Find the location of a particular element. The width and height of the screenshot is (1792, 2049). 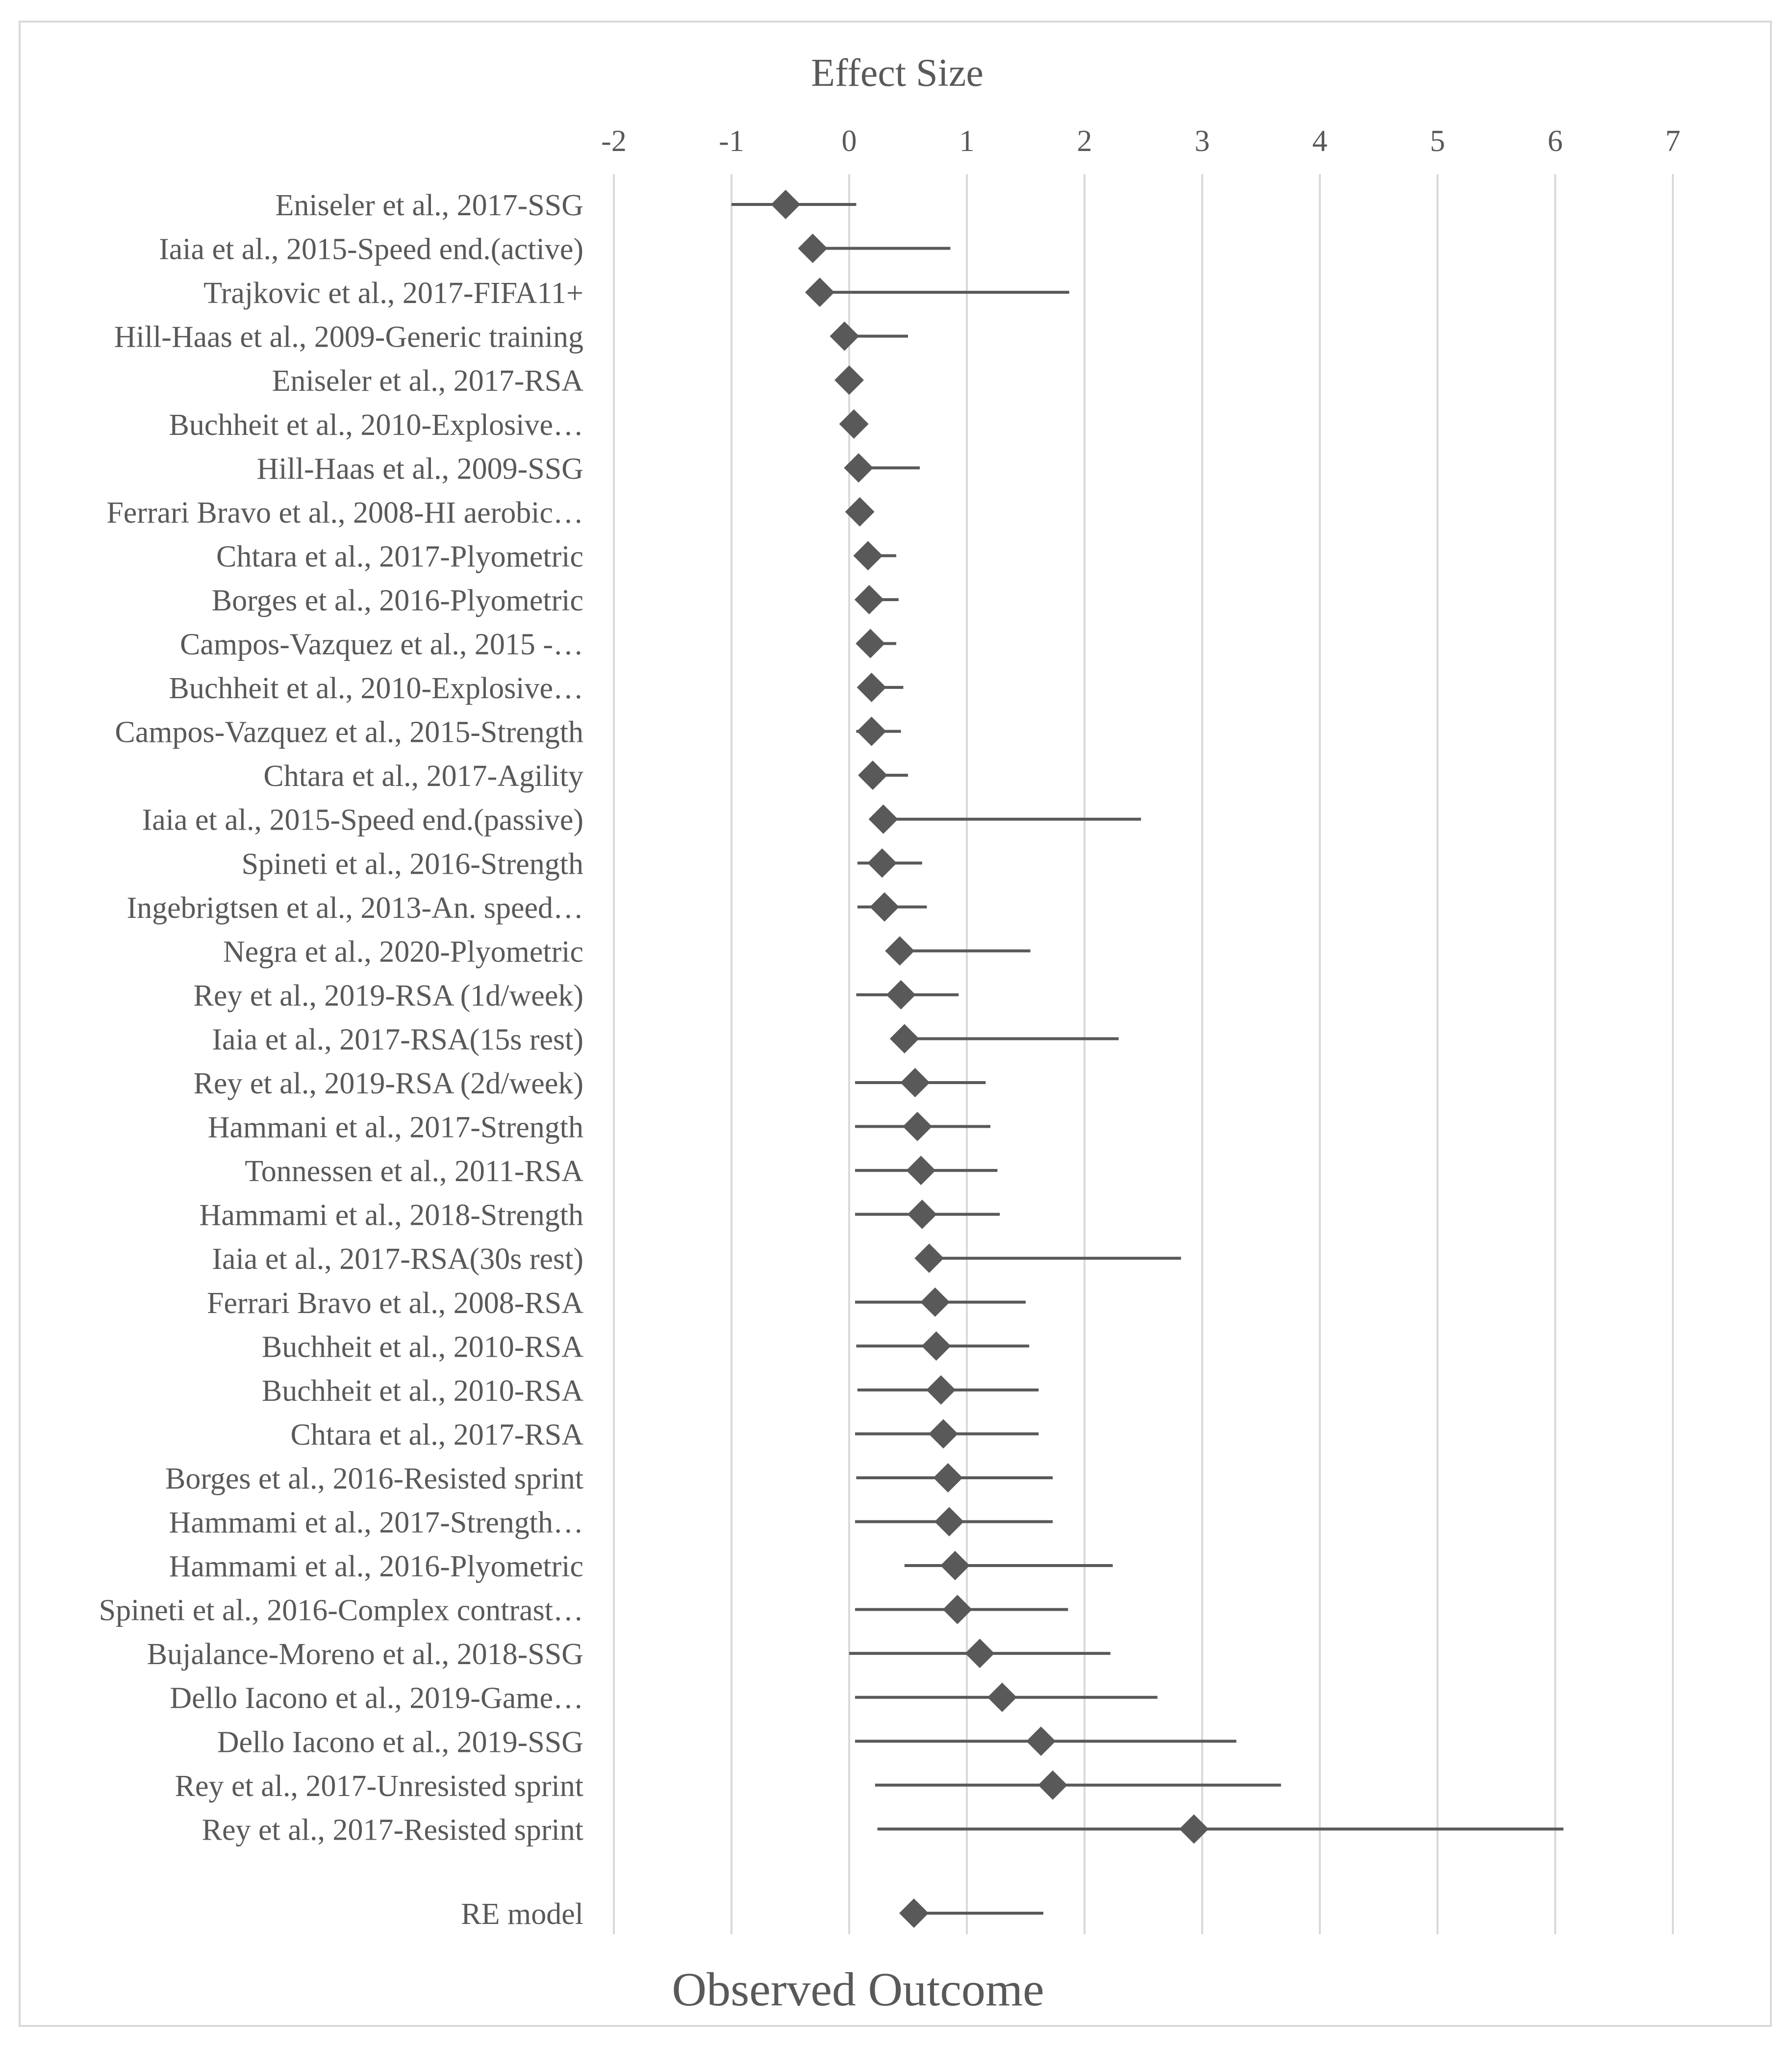

study-row: Iaia et al., 2015-Speed end.(active) is located at coordinates (555, 249).